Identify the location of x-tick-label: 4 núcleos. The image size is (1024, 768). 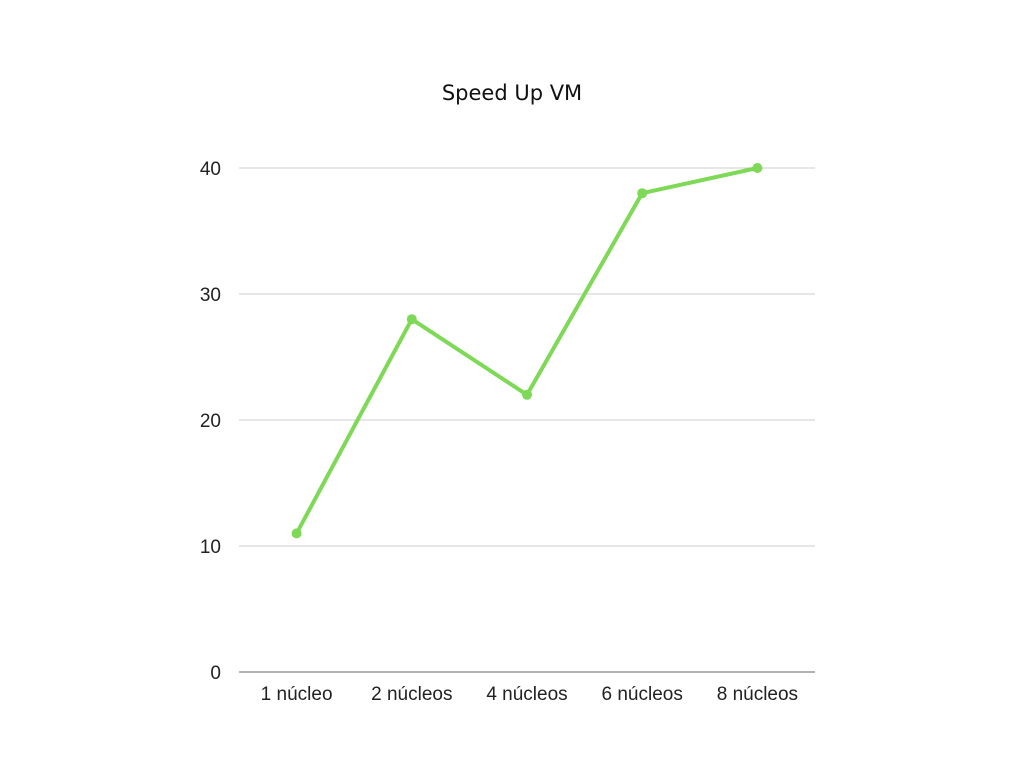
(526, 694).